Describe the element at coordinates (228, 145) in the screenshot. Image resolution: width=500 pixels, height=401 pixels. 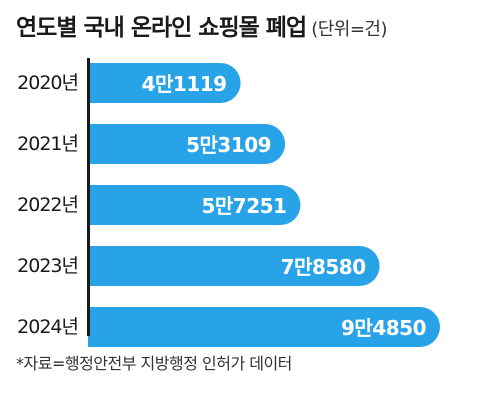
I see `data-label: 5만3109` at that location.